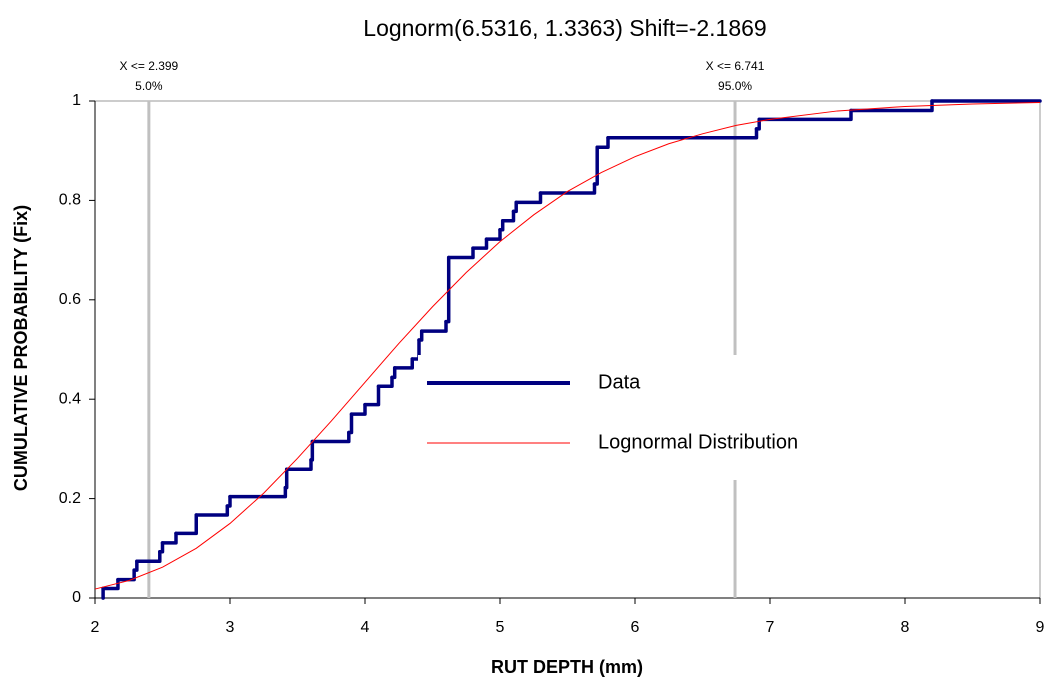 The image size is (1050, 683). What do you see at coordinates (76, 100) in the screenshot?
I see `y-tick-label: 1` at bounding box center [76, 100].